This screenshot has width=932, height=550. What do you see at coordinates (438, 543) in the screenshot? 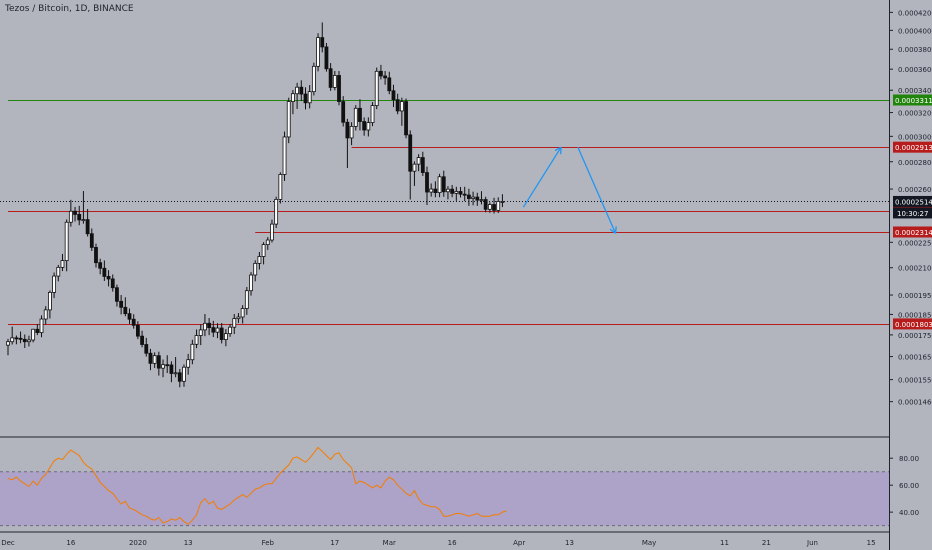
I see `time-axis: Dec 16 2020 13 Feb 17 Mar 16 Apr 13 May 11 21 Jun 15` at bounding box center [438, 543].